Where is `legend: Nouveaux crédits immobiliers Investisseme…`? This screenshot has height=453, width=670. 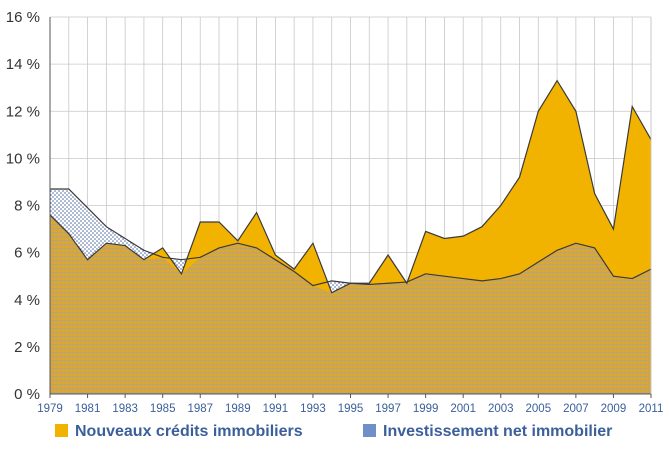
legend: Nouveaux crédits immobiliers Investisseme… is located at coordinates (333, 431).